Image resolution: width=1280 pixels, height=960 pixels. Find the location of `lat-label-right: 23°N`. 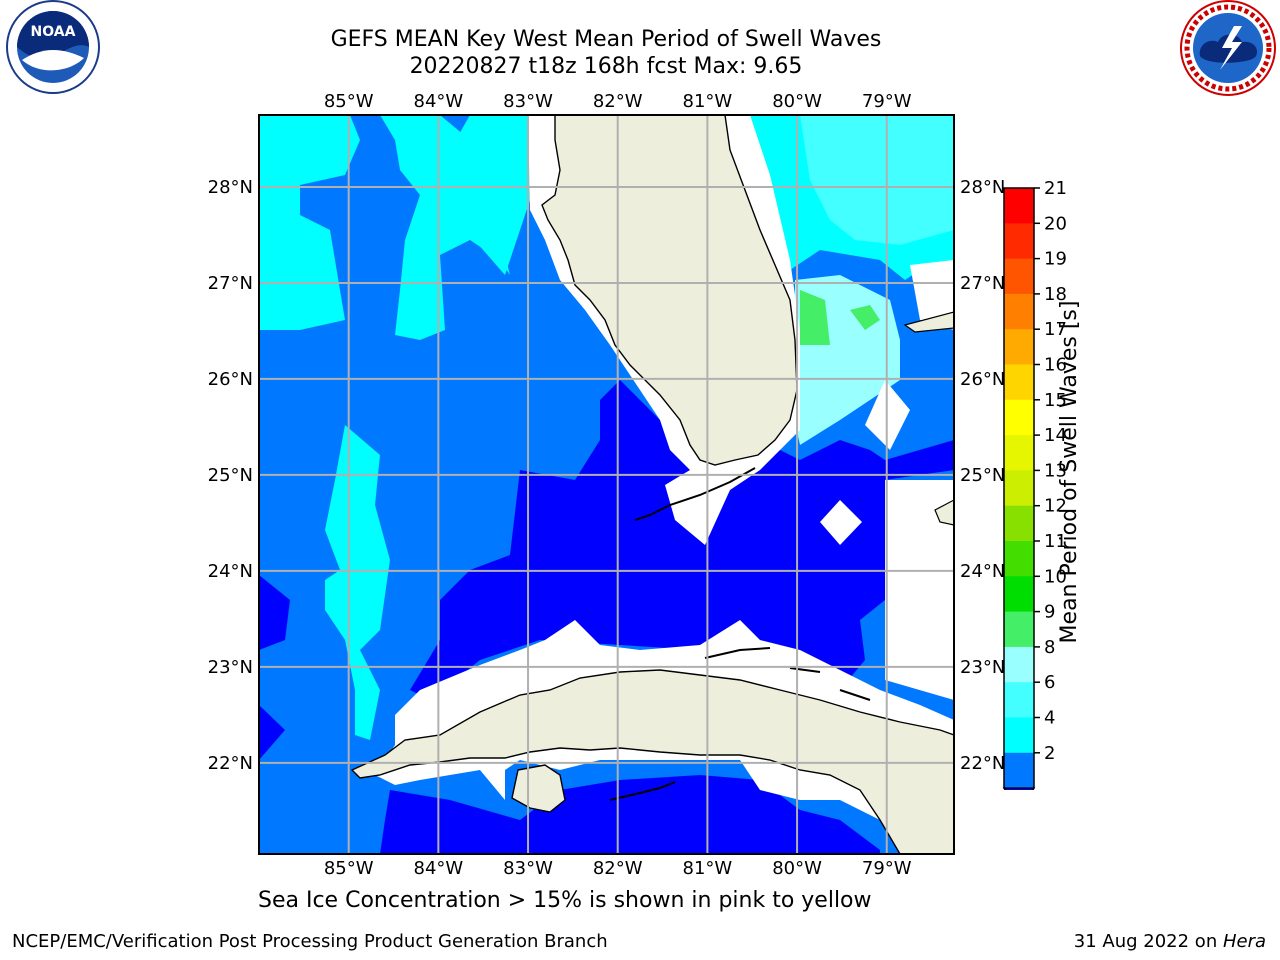

lat-label-right: 23°N is located at coordinates (982, 667).